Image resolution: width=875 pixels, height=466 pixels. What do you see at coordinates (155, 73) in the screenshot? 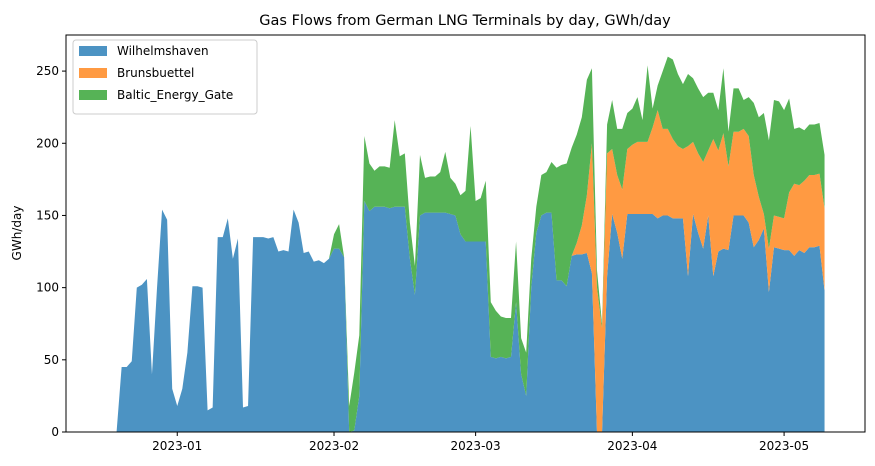
I see `legend-label: Brunsbuettel` at bounding box center [155, 73].